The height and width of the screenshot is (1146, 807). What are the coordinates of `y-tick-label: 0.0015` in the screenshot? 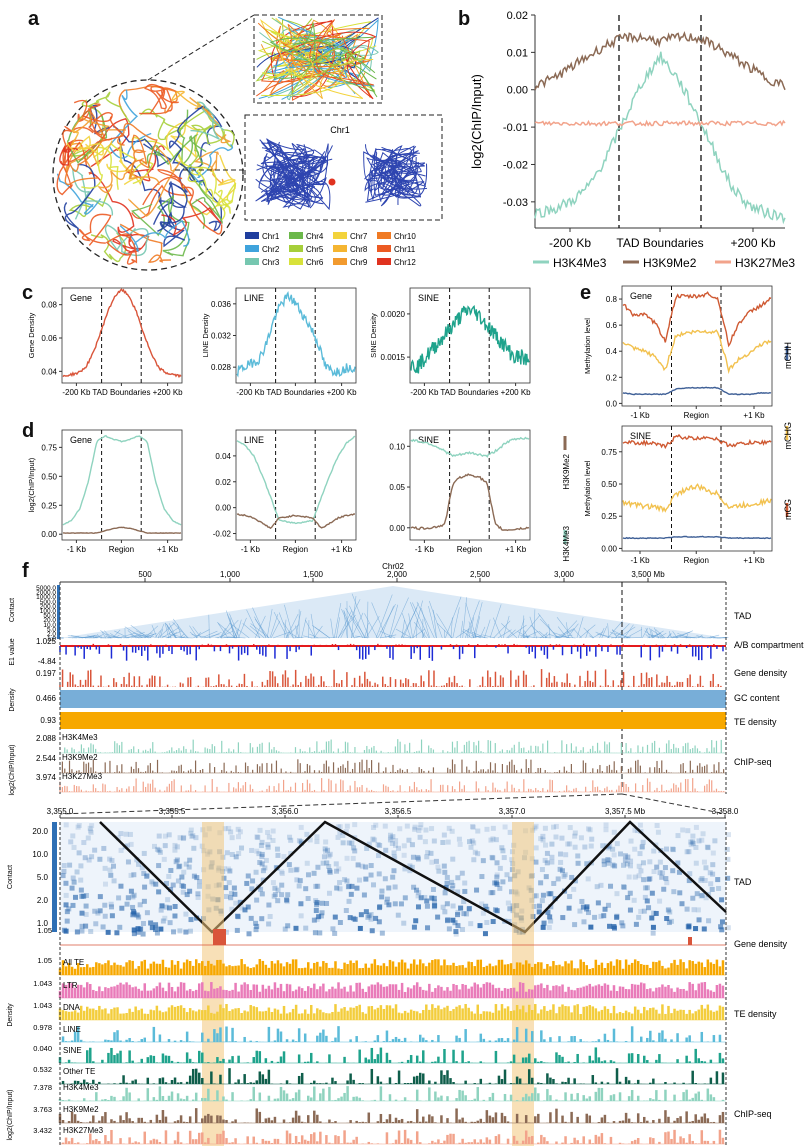 It's located at (393, 357).